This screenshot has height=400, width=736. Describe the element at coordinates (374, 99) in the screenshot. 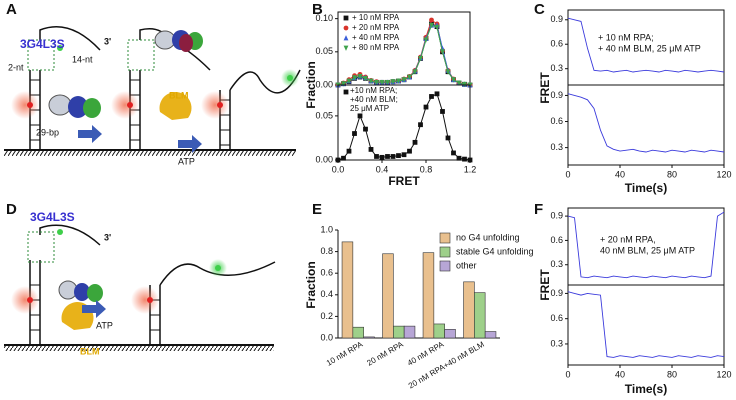

I see `legend-box: +10 nM RPA; +40 nM BLM; 25 μM ATP` at that location.